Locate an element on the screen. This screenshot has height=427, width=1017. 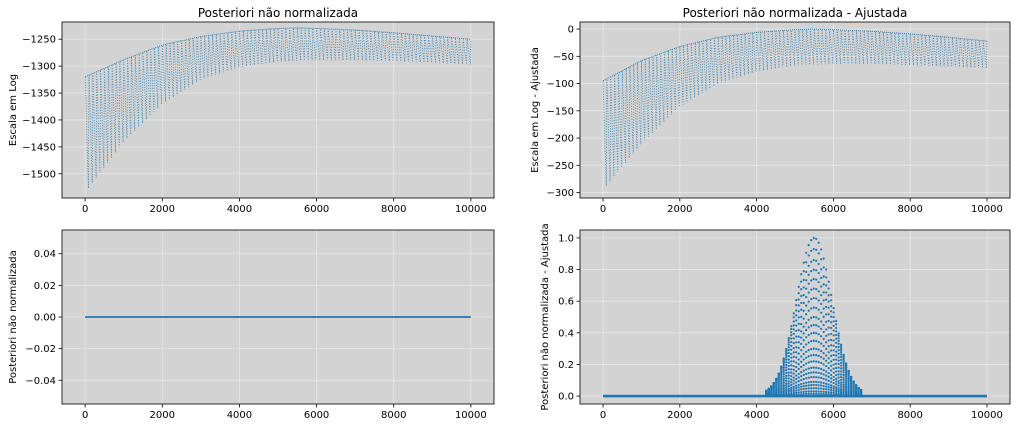
x-tick-label: 6000 is located at coordinates (316, 415).